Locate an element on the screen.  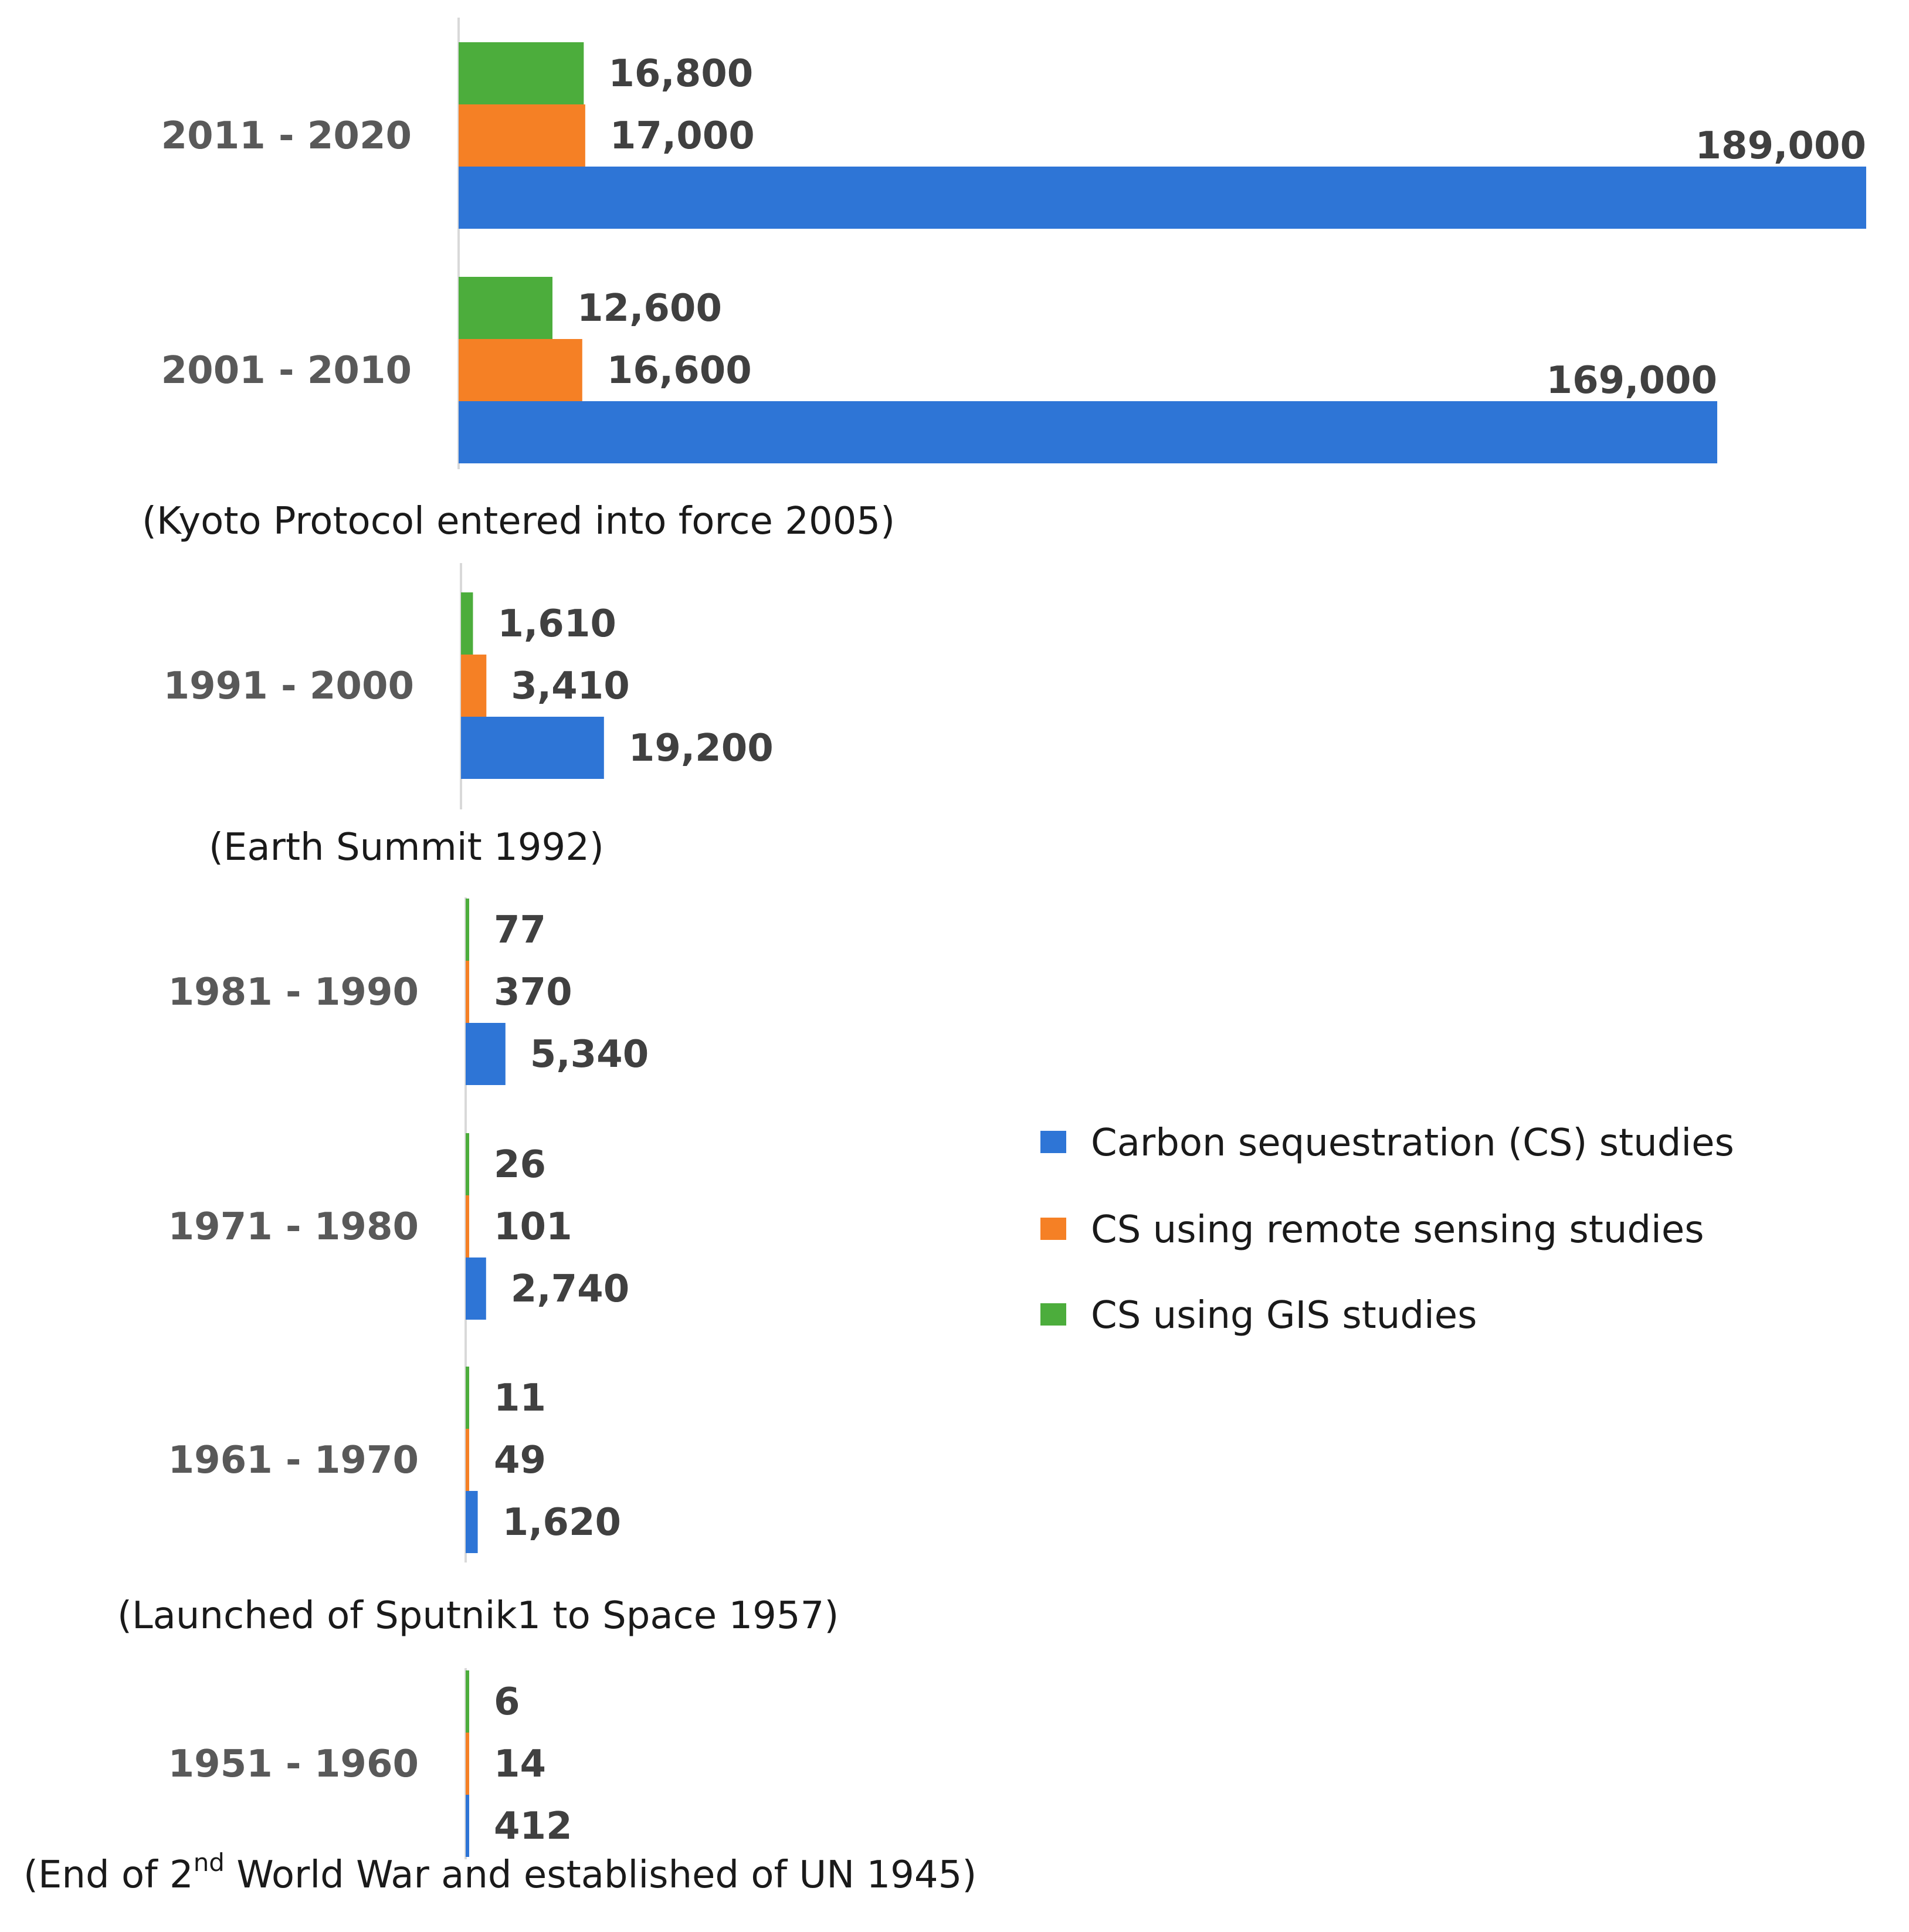
category-label-1971-1980: 1971 - 1980 is located at coordinates (293, 1227).